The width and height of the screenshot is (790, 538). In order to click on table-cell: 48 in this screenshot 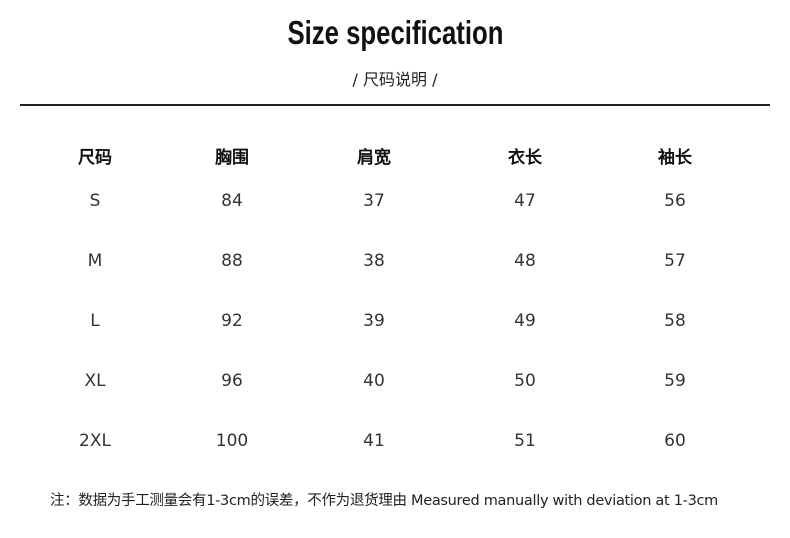, I will do `click(525, 261)`.